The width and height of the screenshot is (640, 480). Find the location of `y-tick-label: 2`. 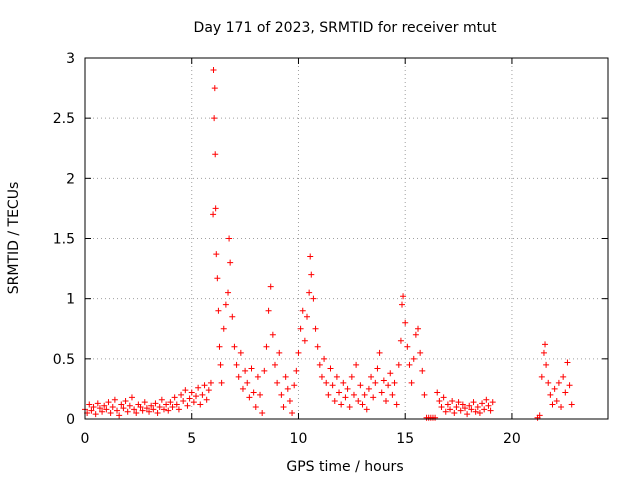

y-tick-label: 2 is located at coordinates (70, 179).